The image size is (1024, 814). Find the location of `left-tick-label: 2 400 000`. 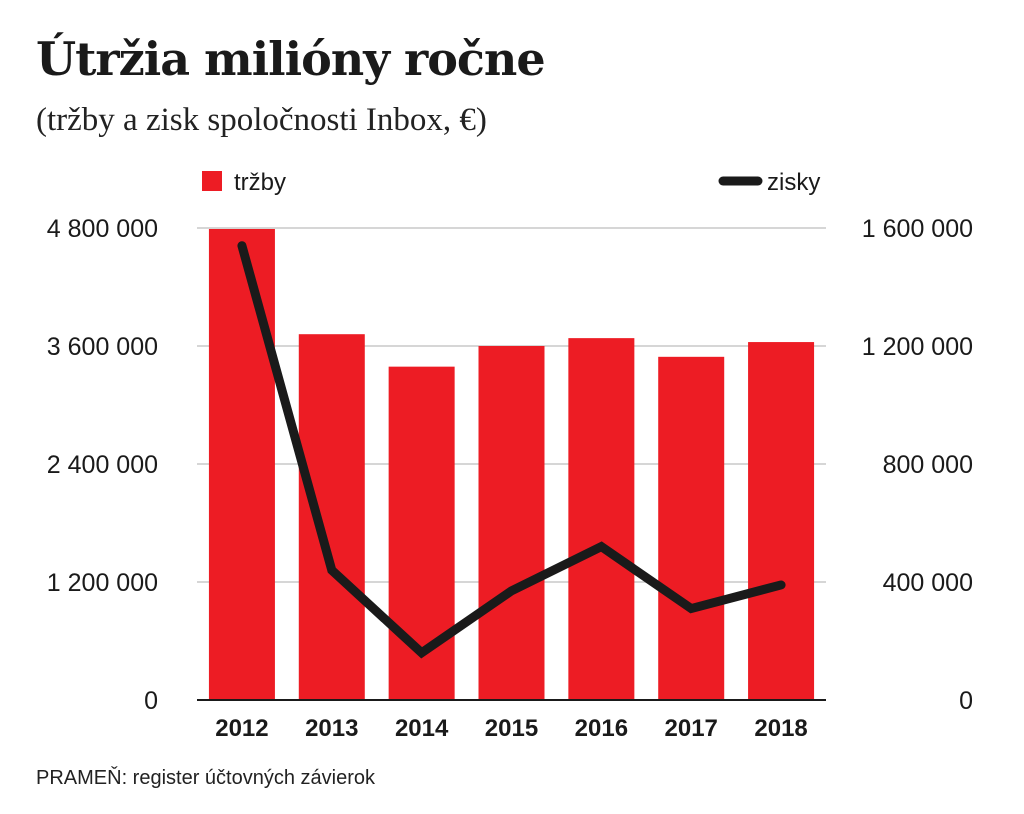

left-tick-label: 2 400 000 is located at coordinates (102, 465).